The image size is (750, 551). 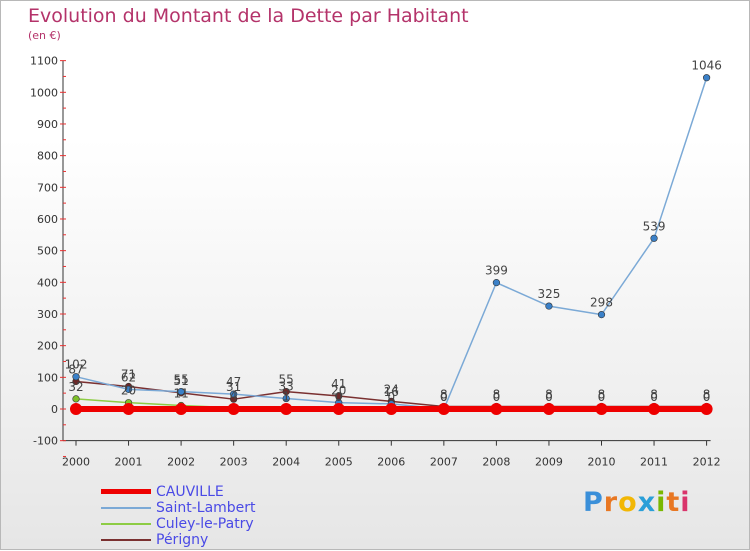 What do you see at coordinates (47, 314) in the screenshot?
I see `y-tick-label: 300` at bounding box center [47, 314].